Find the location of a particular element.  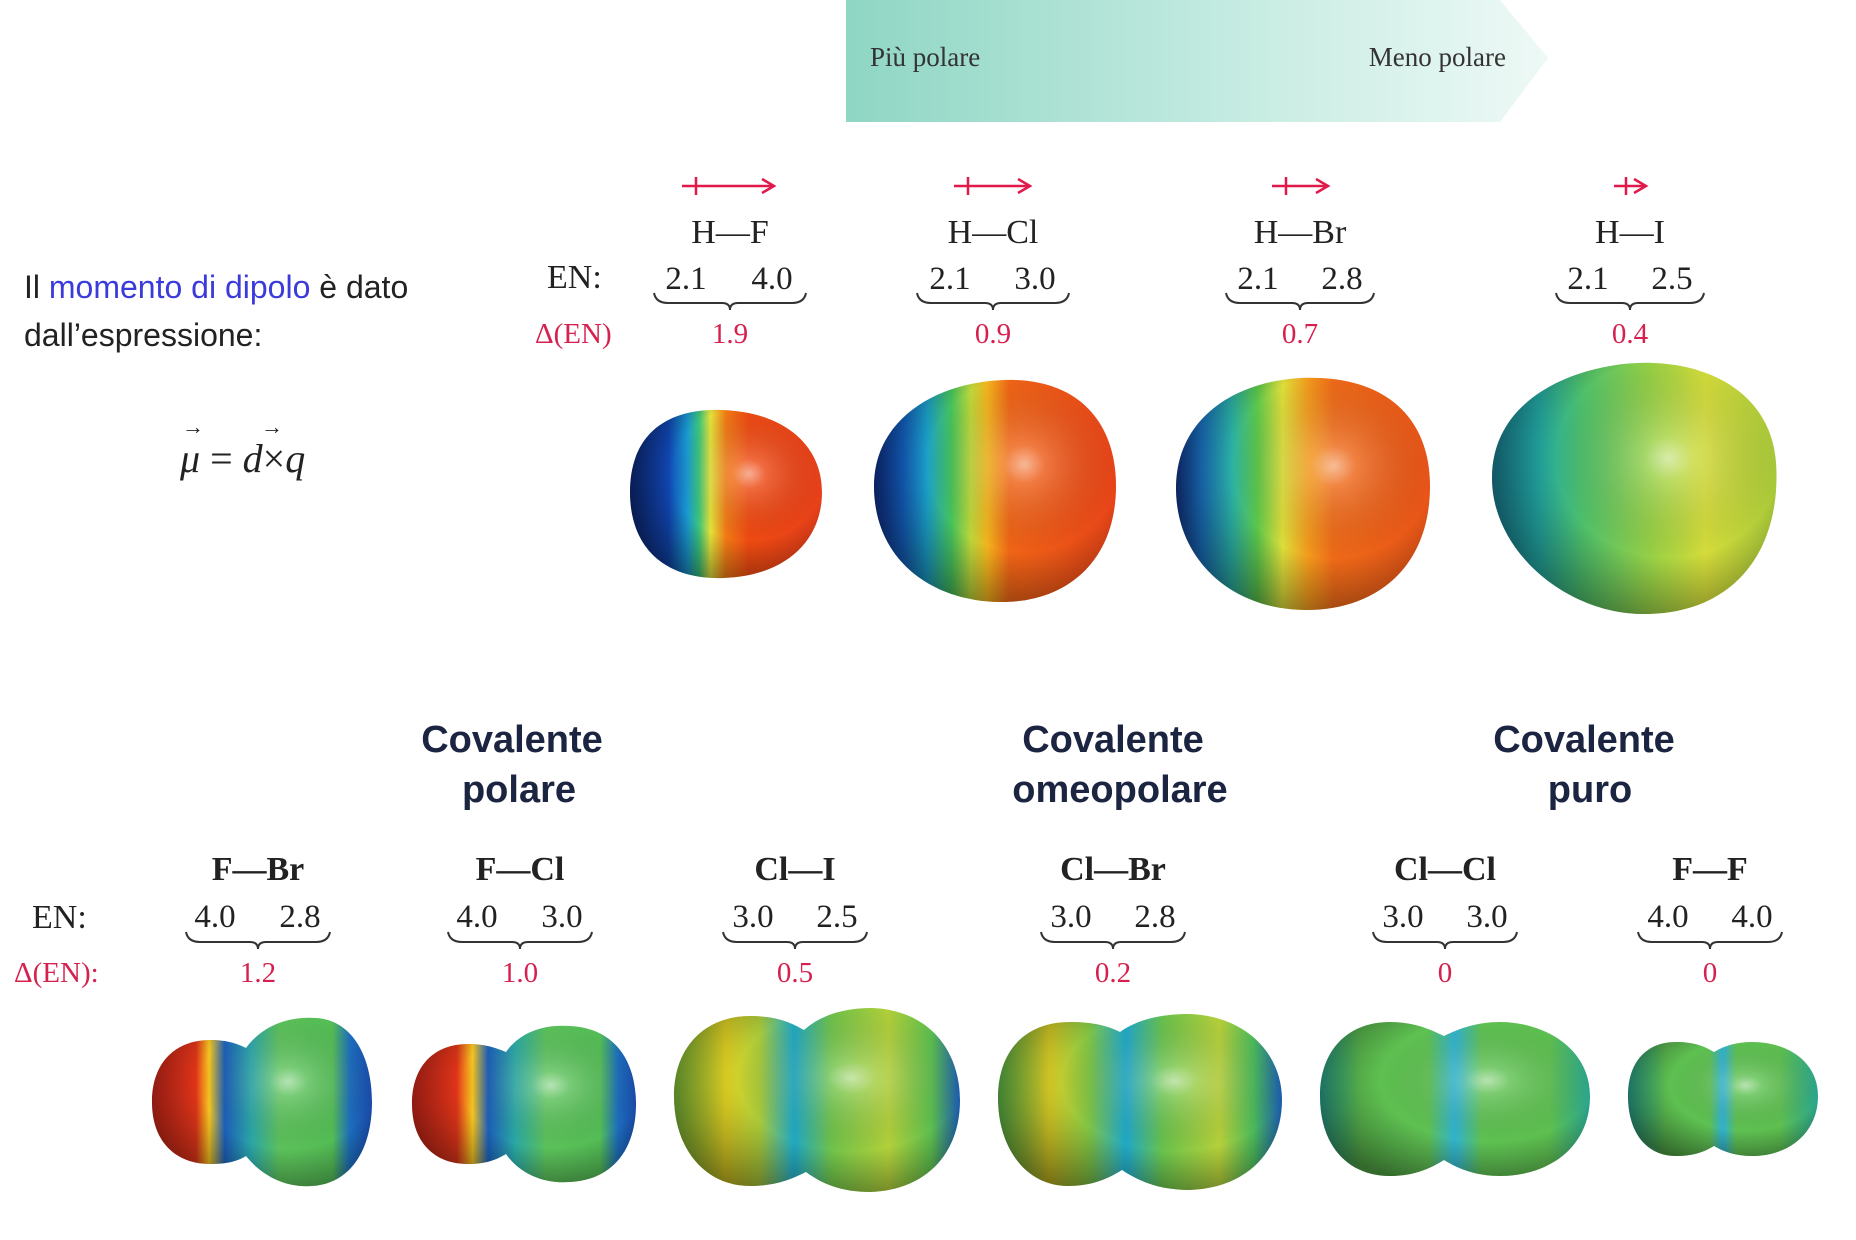

intro-line1-prefix: Il is located at coordinates (36, 287).